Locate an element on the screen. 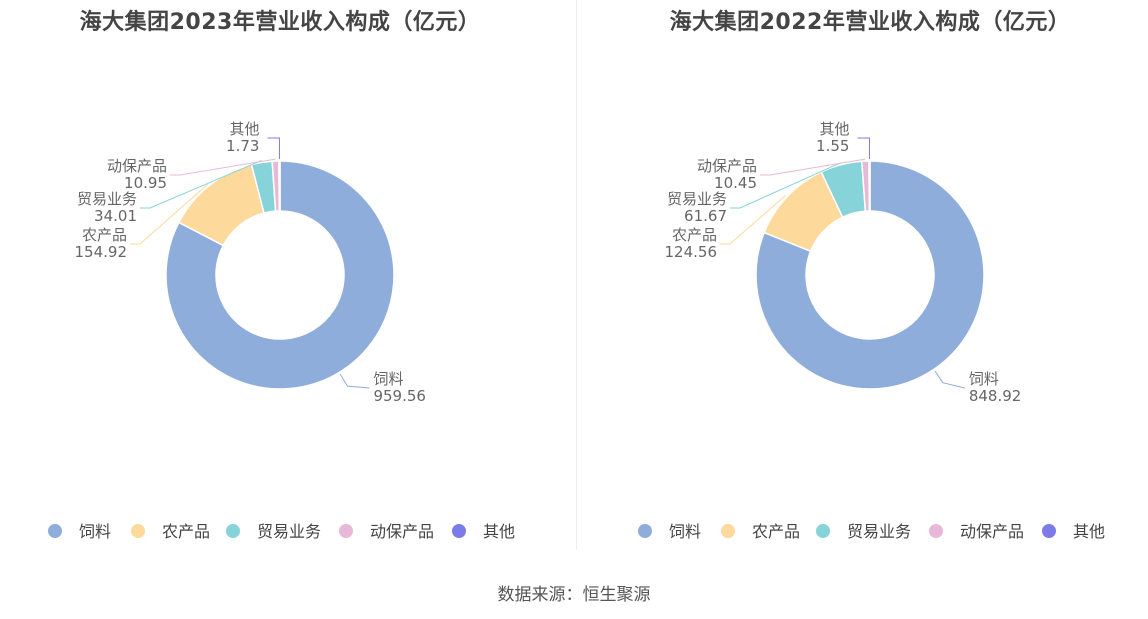 This screenshot has height=619, width=1148. value-label-agri: 154.92 is located at coordinates (101, 252).